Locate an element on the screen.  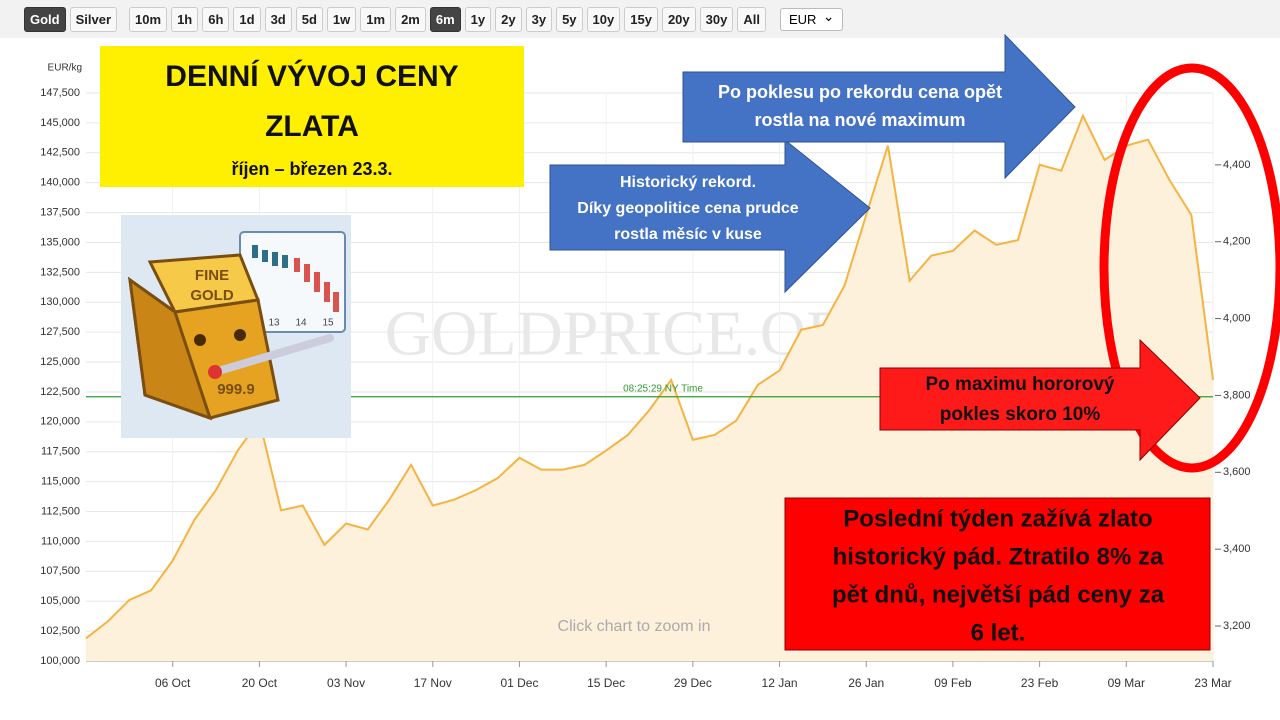
toolbar-button: Gold is located at coordinates (45, 19).